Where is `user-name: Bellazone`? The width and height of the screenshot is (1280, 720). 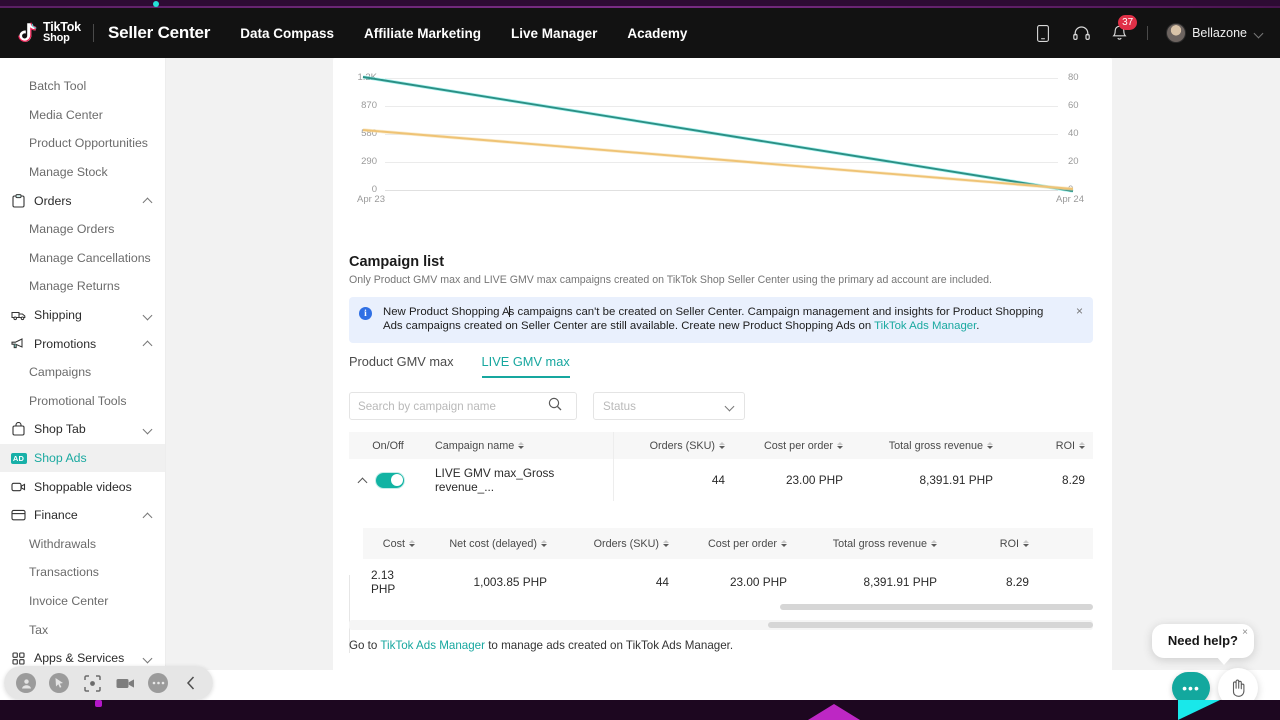
user-name: Bellazone is located at coordinates (1219, 33).